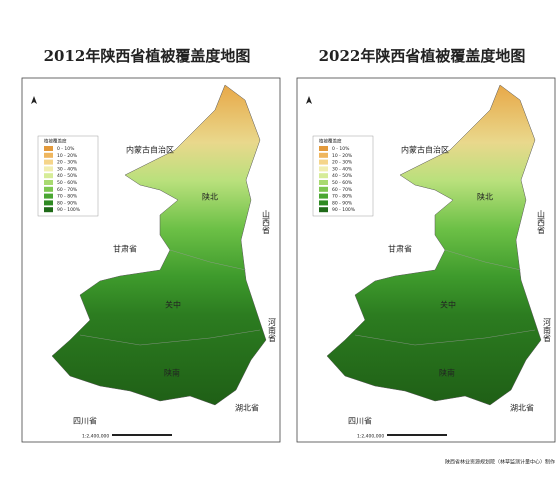 The image size is (560, 494). What do you see at coordinates (147, 56) in the screenshot?
I see `map-title: 2012年陕西省植被覆盖度地图` at bounding box center [147, 56].